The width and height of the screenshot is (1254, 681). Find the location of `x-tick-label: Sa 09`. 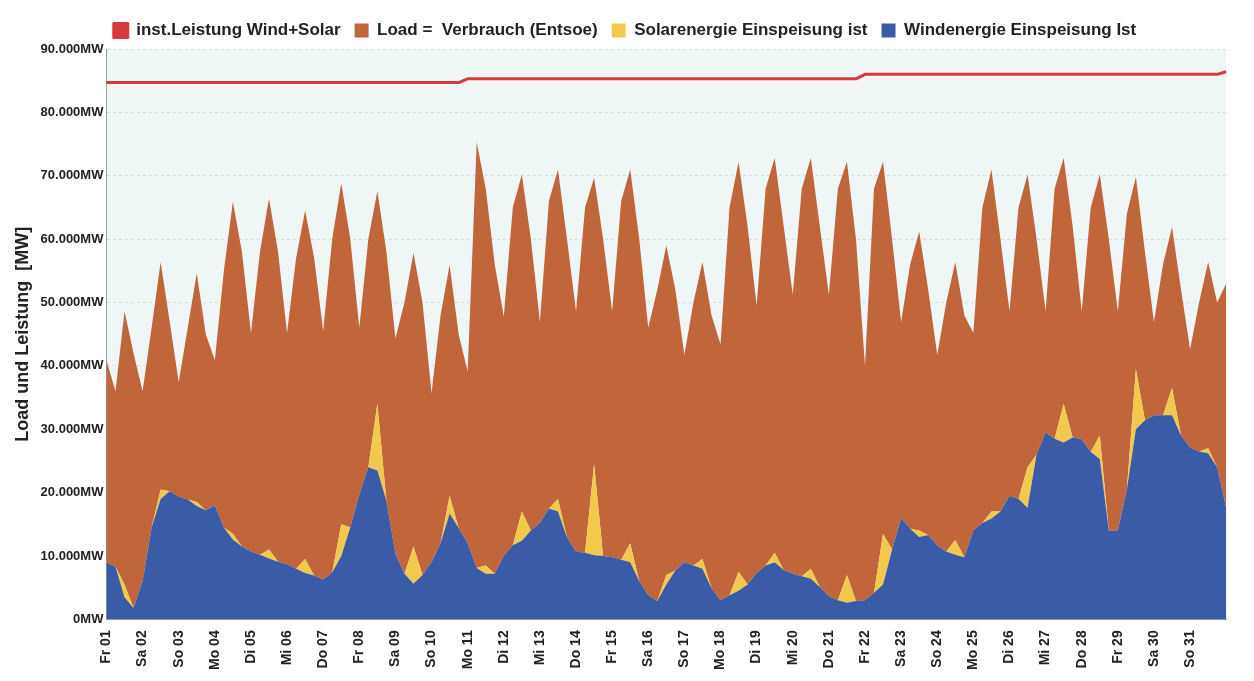

x-tick-label: Sa 09 is located at coordinates (394, 648).